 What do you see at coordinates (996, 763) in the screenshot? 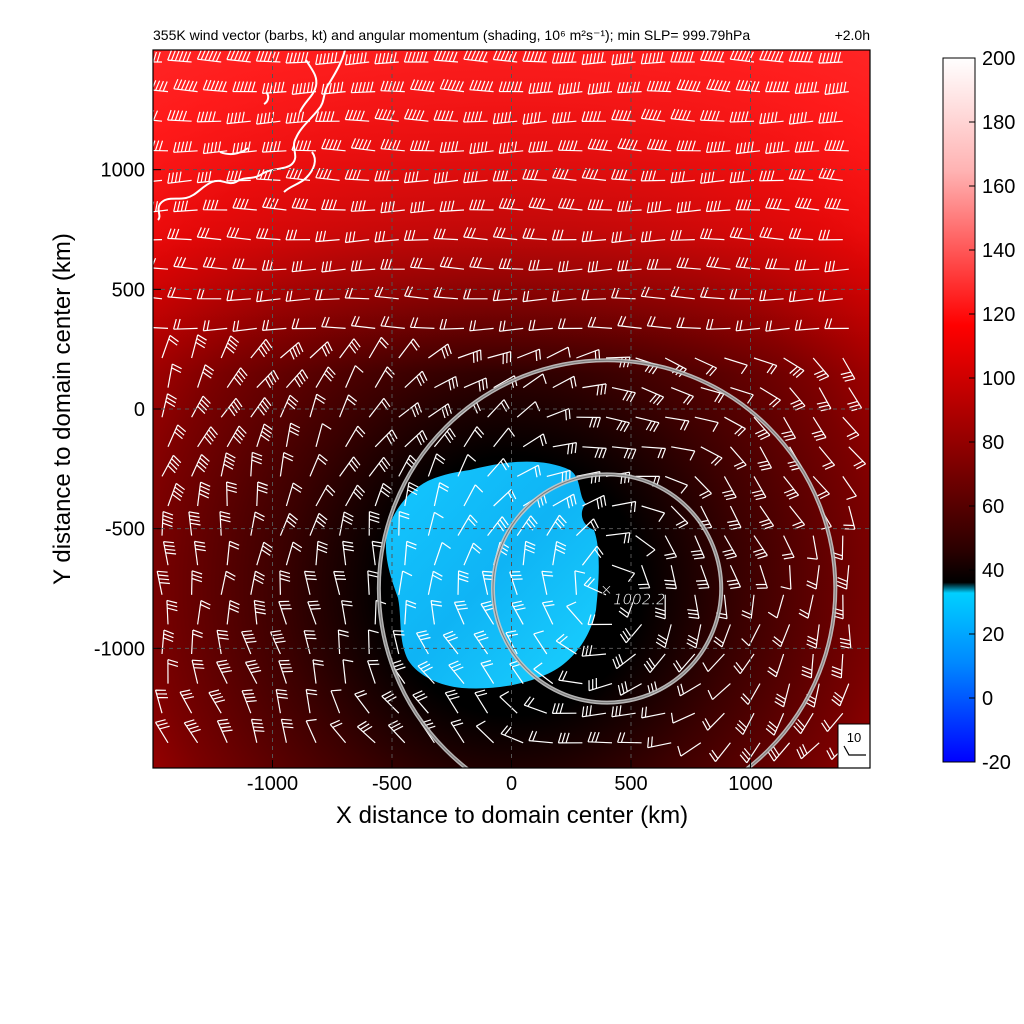
I see `colorbar-tick-label: -20` at bounding box center [996, 763].